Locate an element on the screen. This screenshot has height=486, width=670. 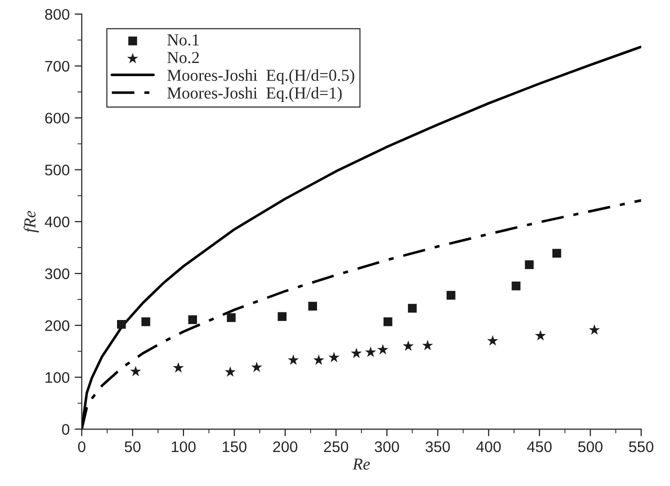
x-tick-label: 200 is located at coordinates (285, 446).